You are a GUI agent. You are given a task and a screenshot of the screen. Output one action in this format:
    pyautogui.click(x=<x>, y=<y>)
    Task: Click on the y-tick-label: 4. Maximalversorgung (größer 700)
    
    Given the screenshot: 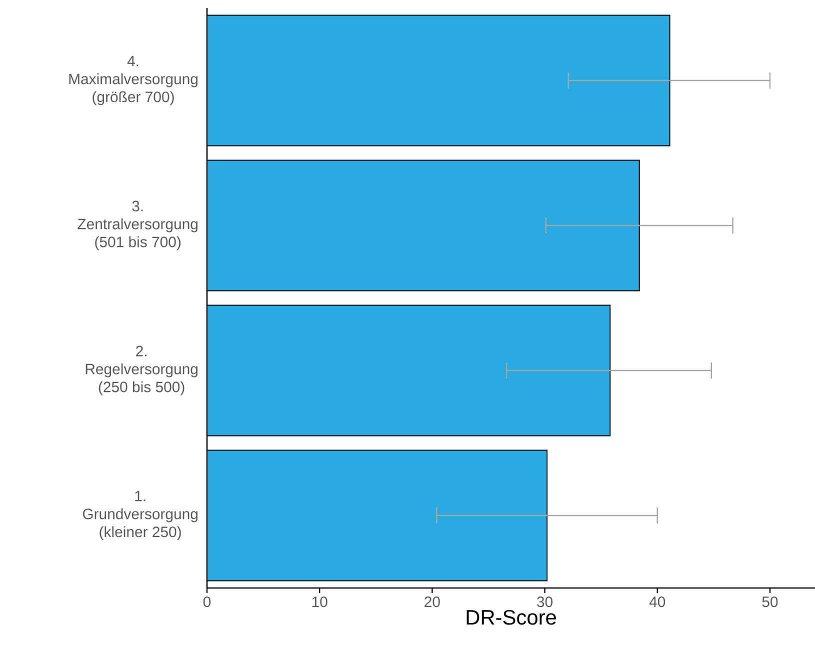 What is the action you would take?
    pyautogui.click(x=133, y=81)
    